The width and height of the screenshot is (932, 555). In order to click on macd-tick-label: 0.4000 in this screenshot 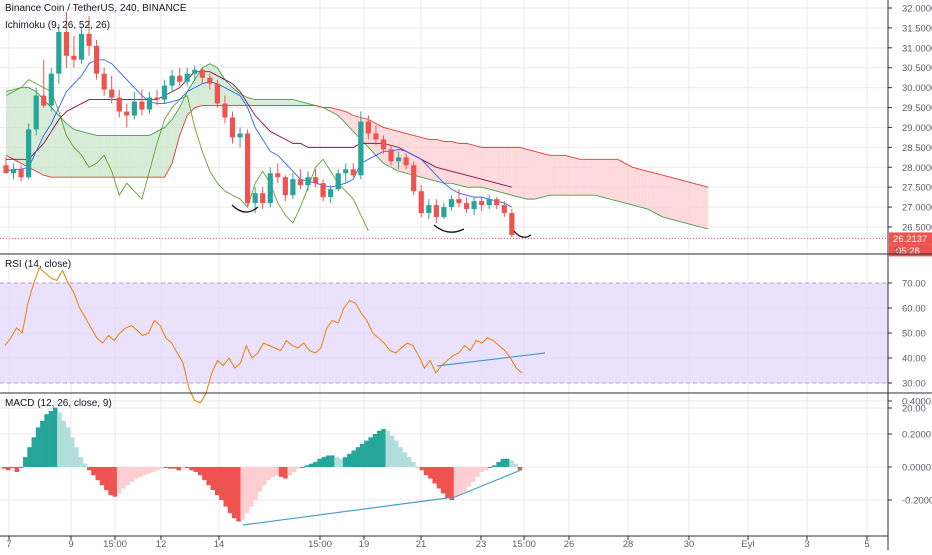, I will do `click(916, 402)`.